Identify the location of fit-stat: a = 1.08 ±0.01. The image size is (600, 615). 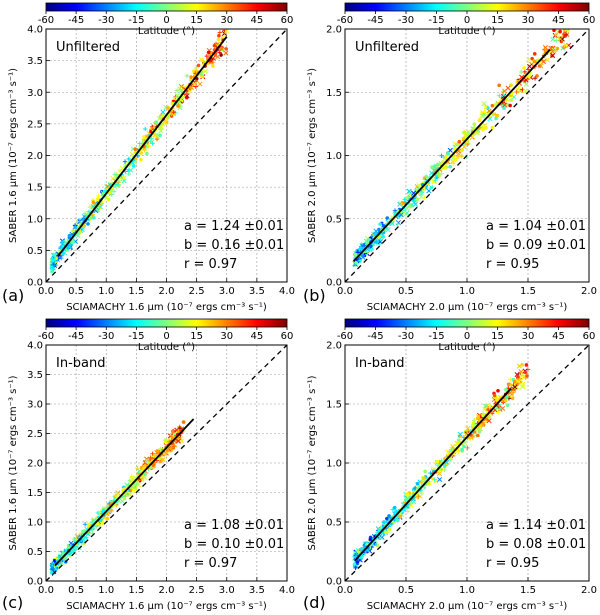
(234, 525).